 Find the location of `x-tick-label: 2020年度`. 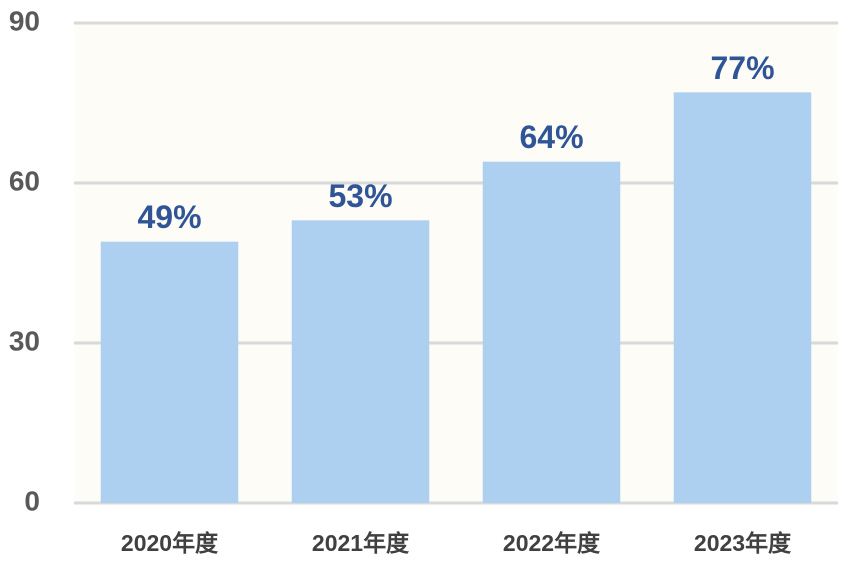

x-tick-label: 2020年度 is located at coordinates (170, 543).